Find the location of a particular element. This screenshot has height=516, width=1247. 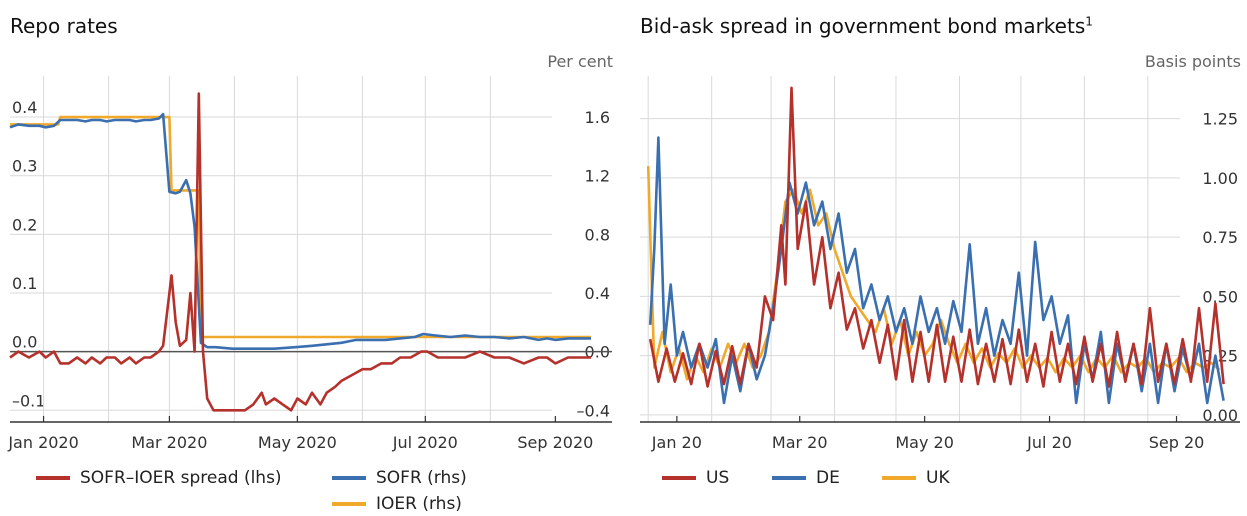

left-ytick-right: –0.4 is located at coordinates (593, 410).